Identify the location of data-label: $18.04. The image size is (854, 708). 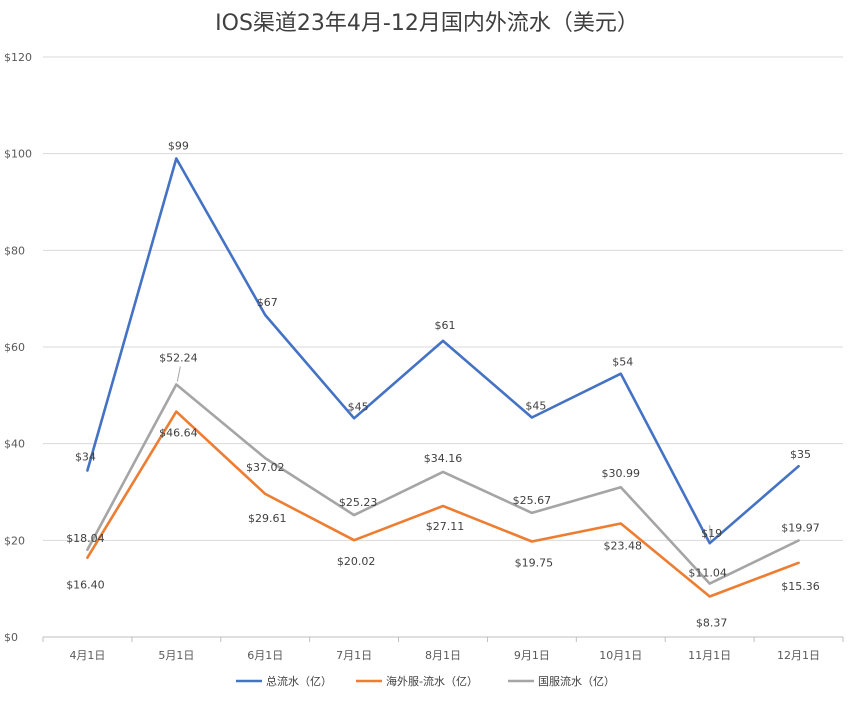
(85, 538).